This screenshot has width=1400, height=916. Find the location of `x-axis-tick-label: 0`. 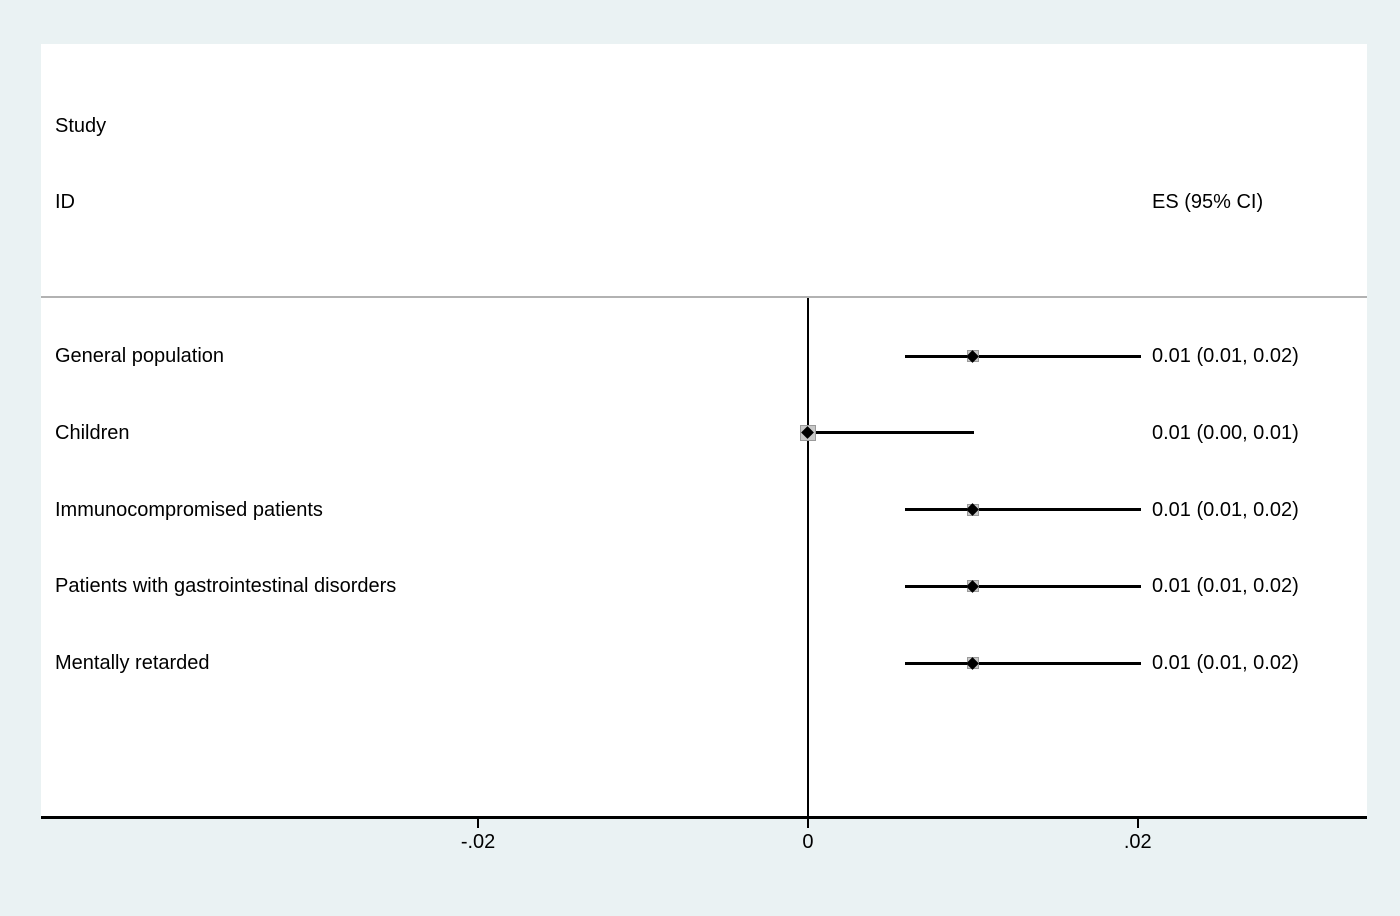

x-axis-tick-label: 0 is located at coordinates (808, 842).